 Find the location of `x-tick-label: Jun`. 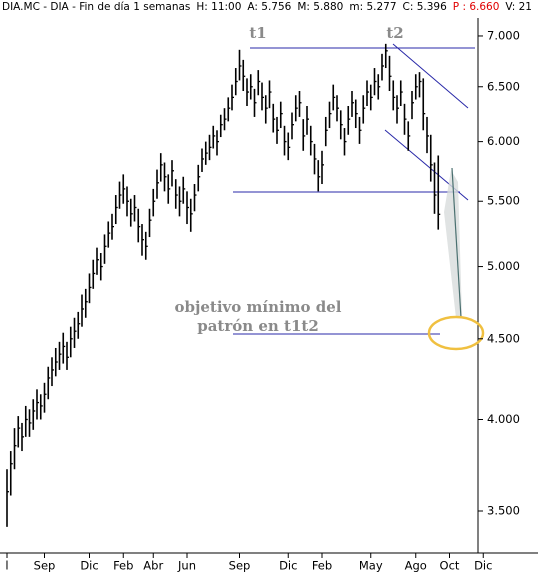

x-tick-label: Jun is located at coordinates (186, 565).